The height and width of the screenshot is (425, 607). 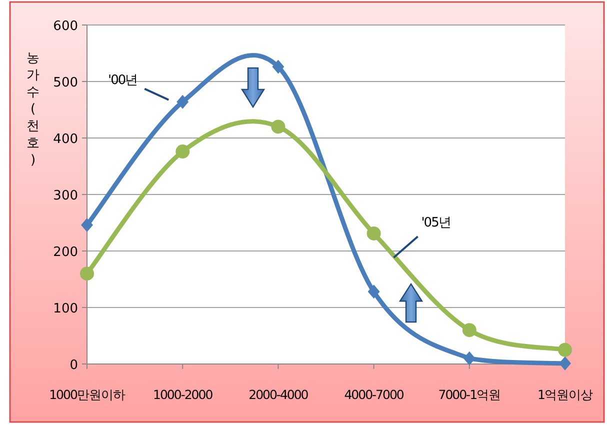 I want to click on y-tick-label: 0, so click(x=74, y=365).